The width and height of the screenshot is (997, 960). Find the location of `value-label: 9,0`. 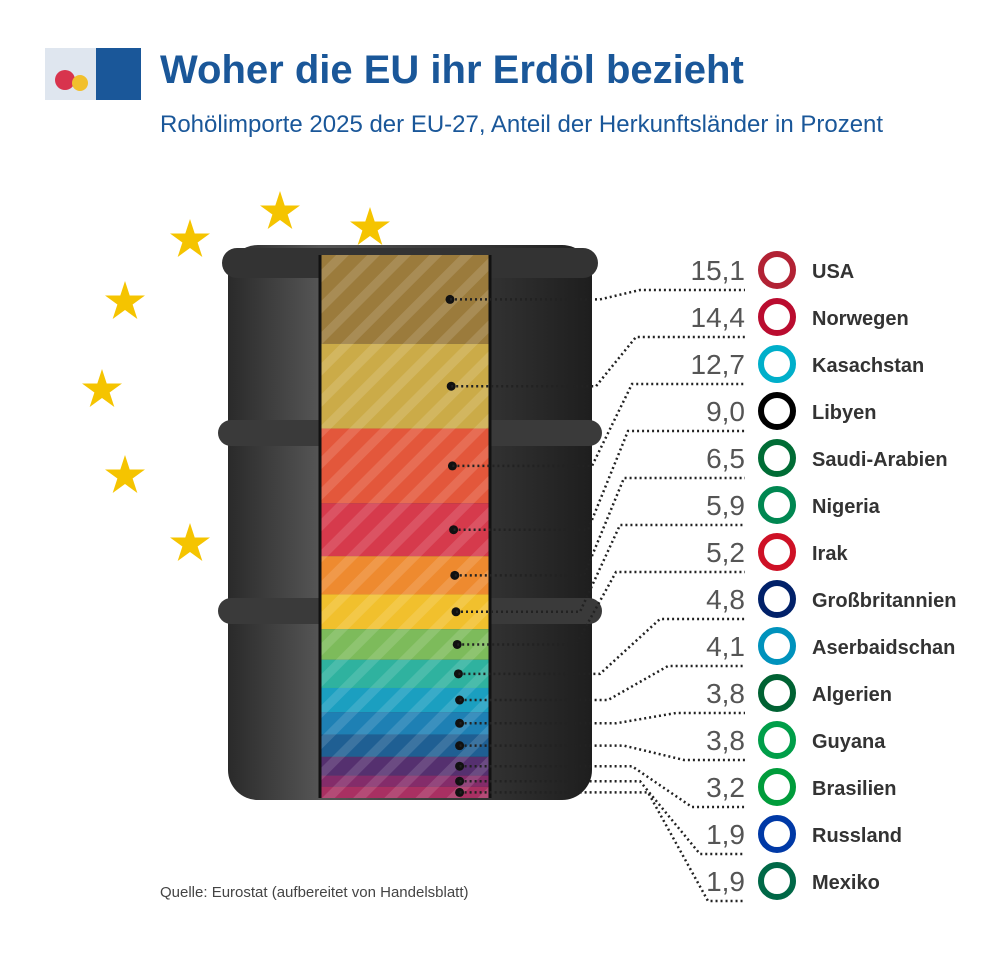

value-label: 9,0 is located at coordinates (725, 411).